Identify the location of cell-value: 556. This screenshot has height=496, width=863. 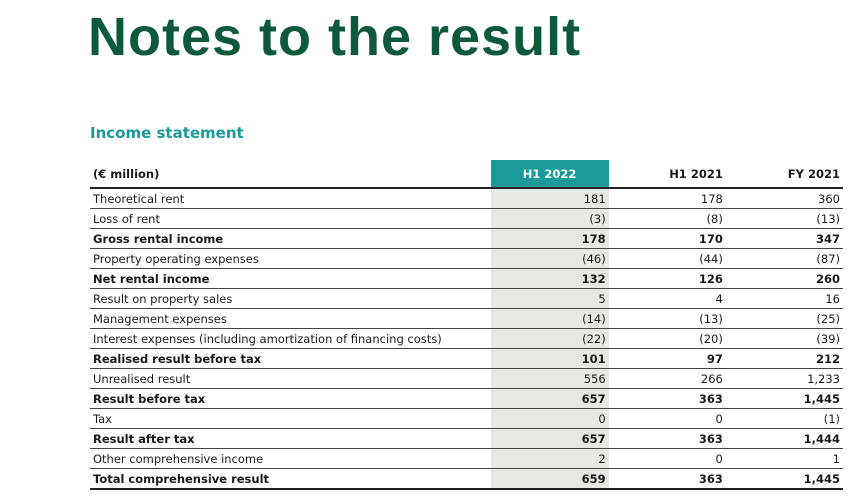
(549, 378).